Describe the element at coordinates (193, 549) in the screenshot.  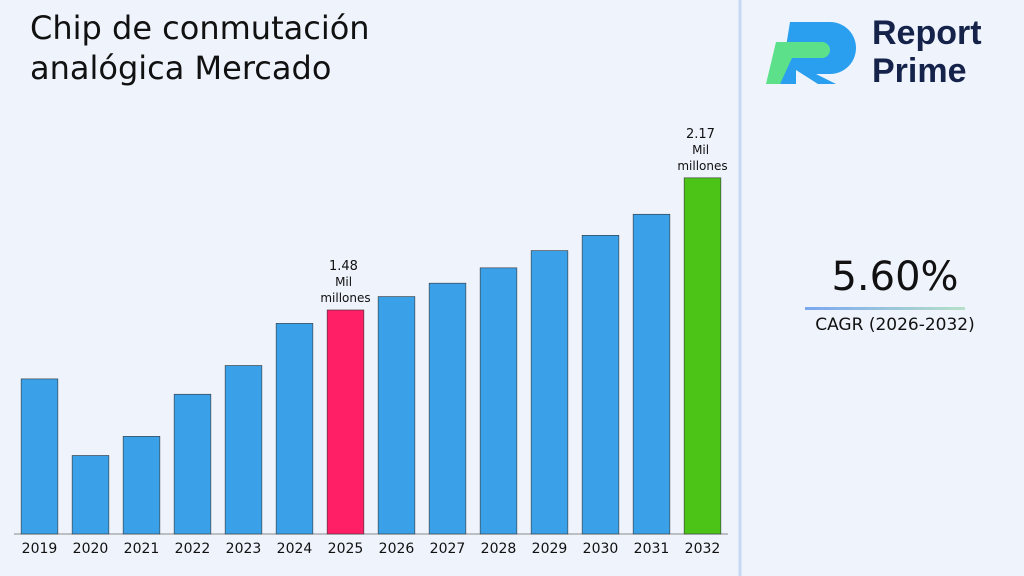
I see `x-tick-label: 2022` at that location.